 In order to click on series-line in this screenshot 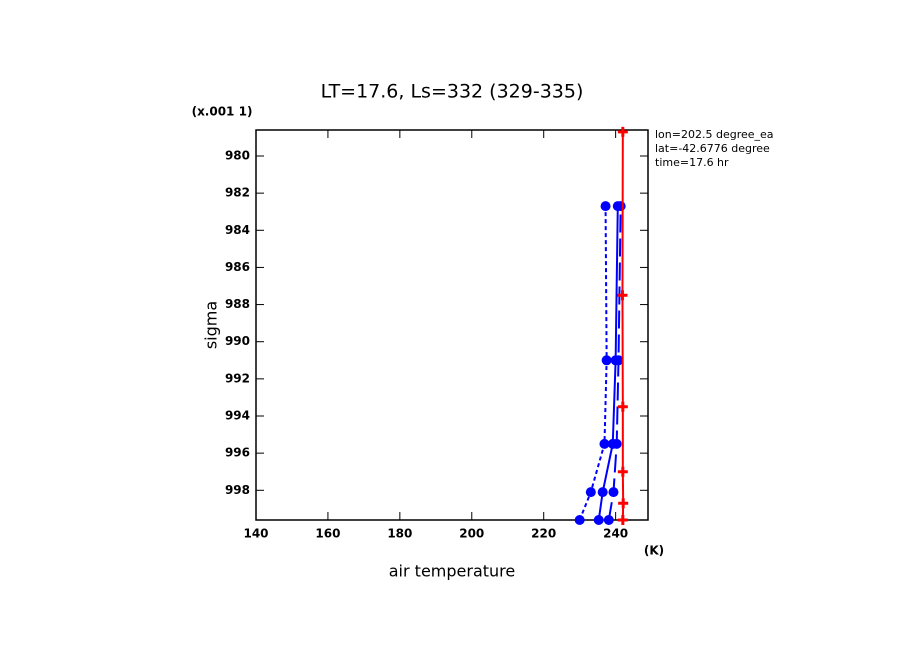, I will do `click(623, 326)`.